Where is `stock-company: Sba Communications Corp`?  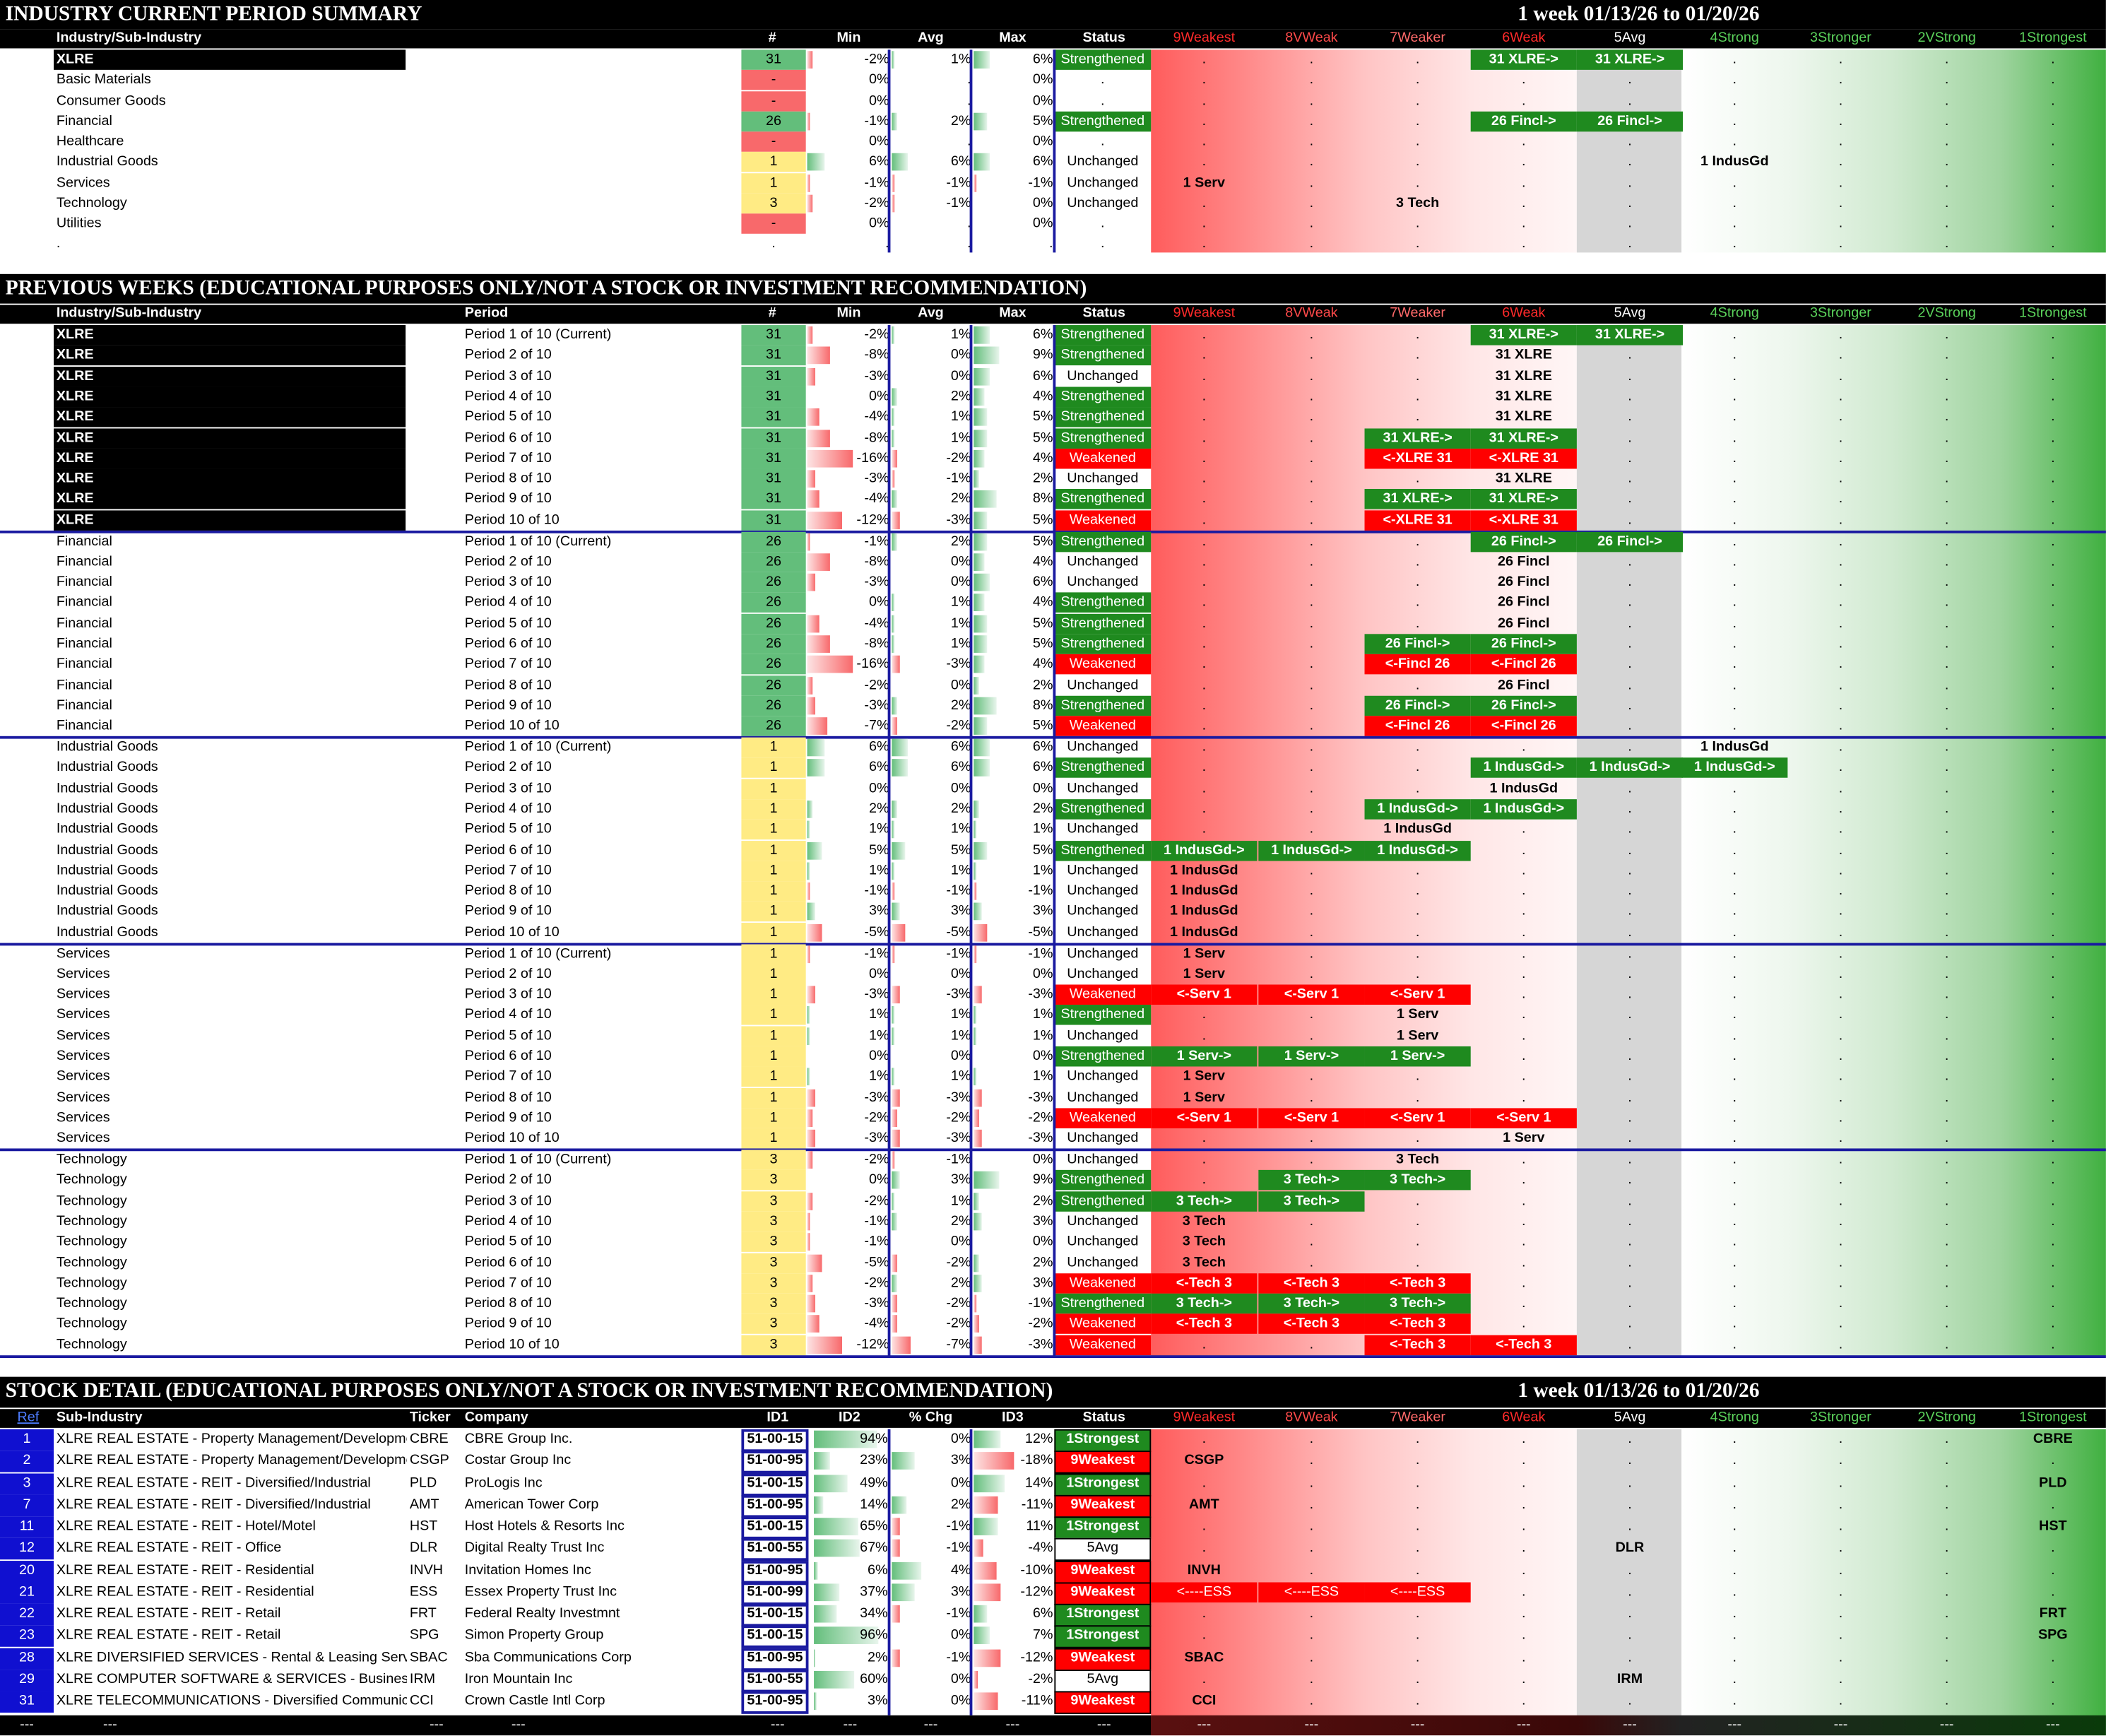
stock-company: Sba Communications Corp is located at coordinates (548, 1658).